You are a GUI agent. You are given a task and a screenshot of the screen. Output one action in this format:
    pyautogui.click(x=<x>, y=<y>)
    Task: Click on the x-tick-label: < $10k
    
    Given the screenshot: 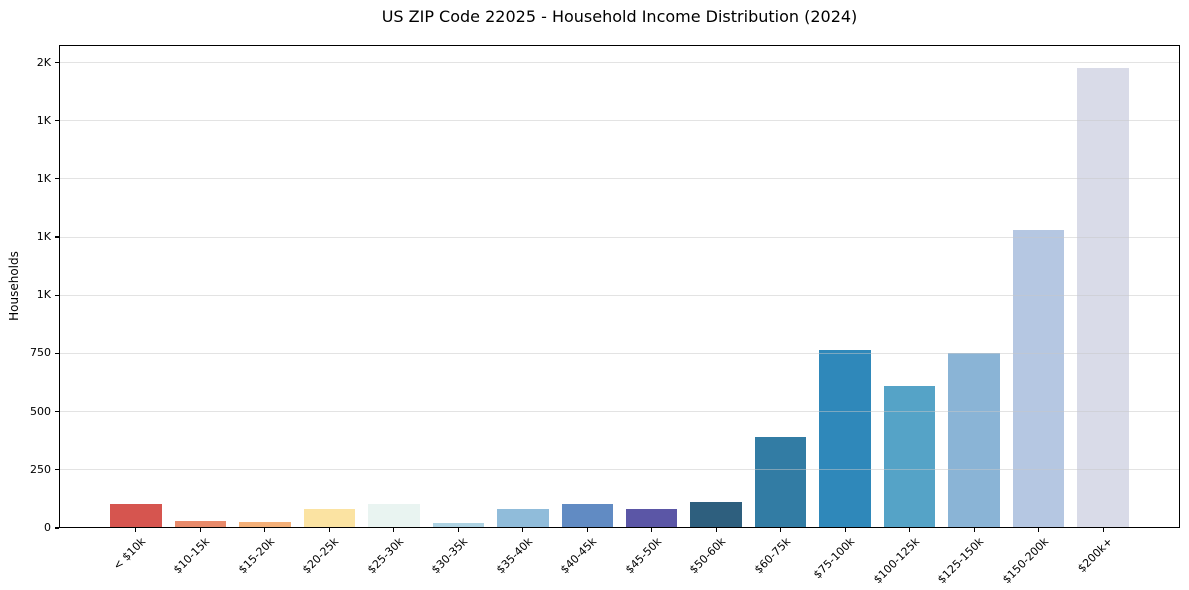 What is the action you would take?
    pyautogui.click(x=129, y=554)
    